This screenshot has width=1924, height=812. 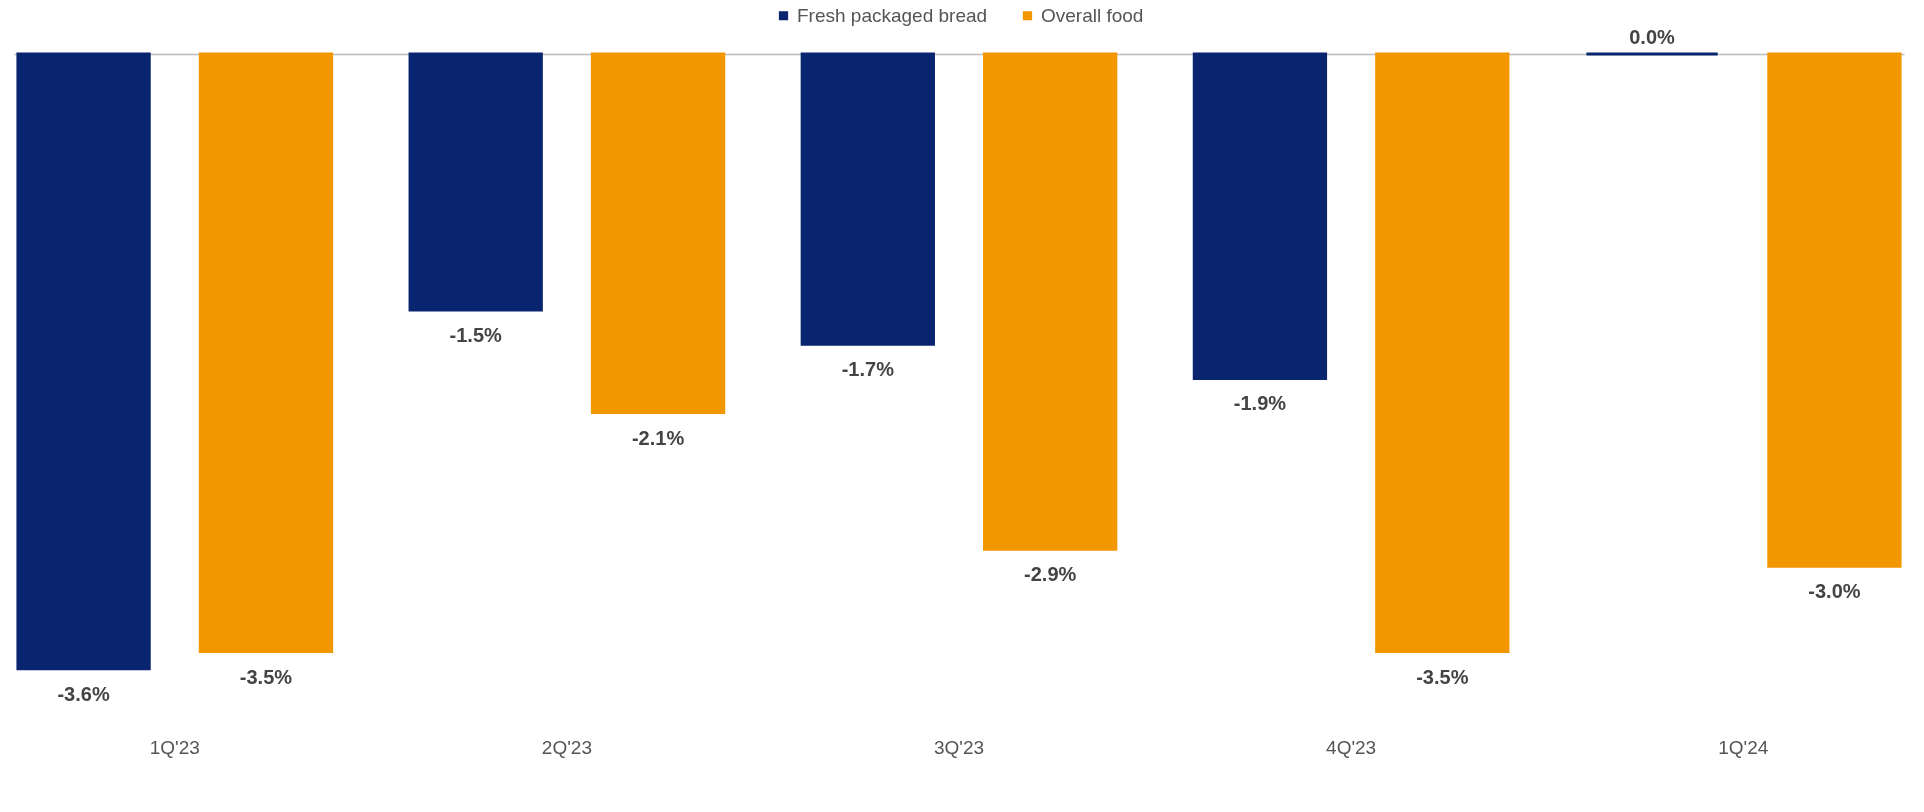 I want to click on x-tick-label: 1Q'24, so click(x=1743, y=747).